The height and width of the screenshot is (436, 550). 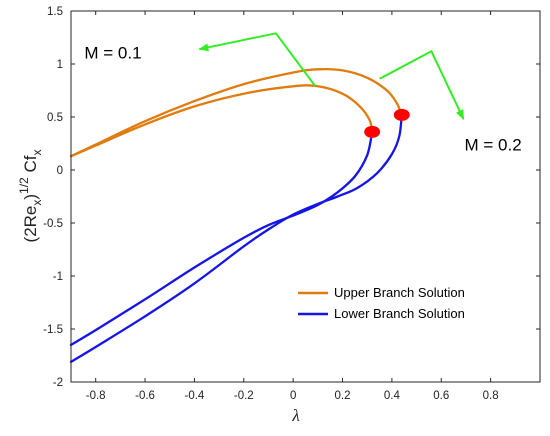 What do you see at coordinates (295, 415) in the screenshot?
I see `x-axis-label: λ` at bounding box center [295, 415].